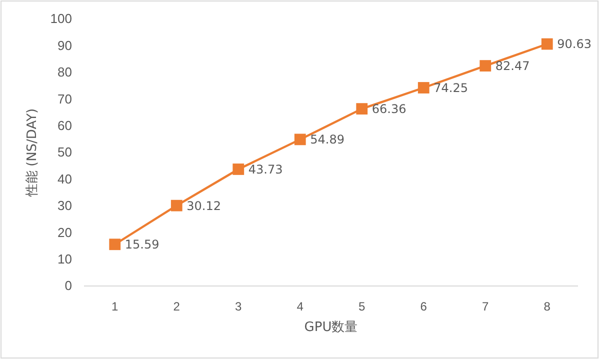 Image resolution: width=599 pixels, height=359 pixels. Describe the element at coordinates (65, 125) in the screenshot. I see `y-tick-label: 60` at that location.